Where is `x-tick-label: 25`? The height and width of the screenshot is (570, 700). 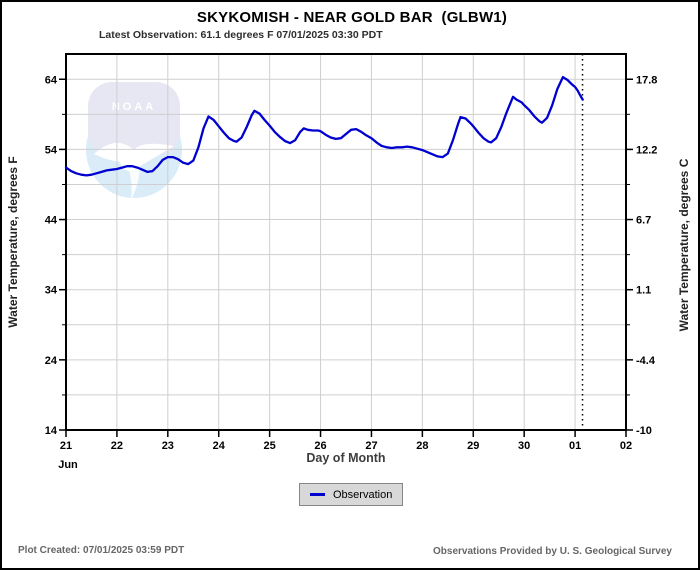
x-tick-label: 25 is located at coordinates (270, 446).